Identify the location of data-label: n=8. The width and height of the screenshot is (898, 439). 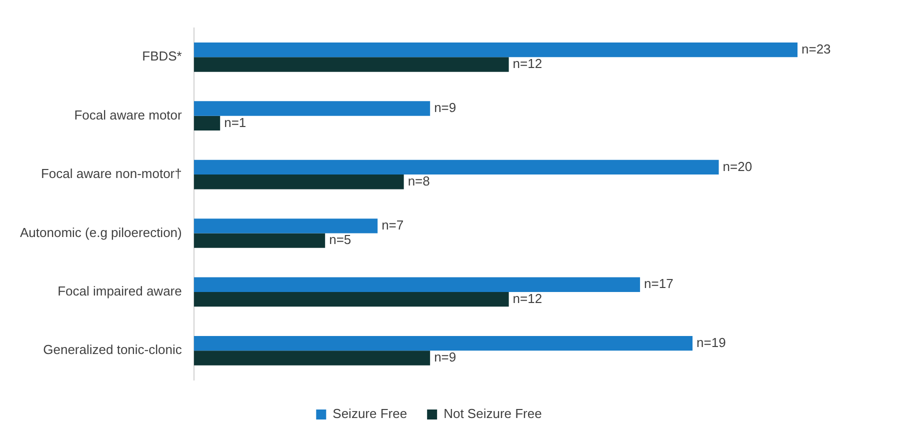
(419, 180).